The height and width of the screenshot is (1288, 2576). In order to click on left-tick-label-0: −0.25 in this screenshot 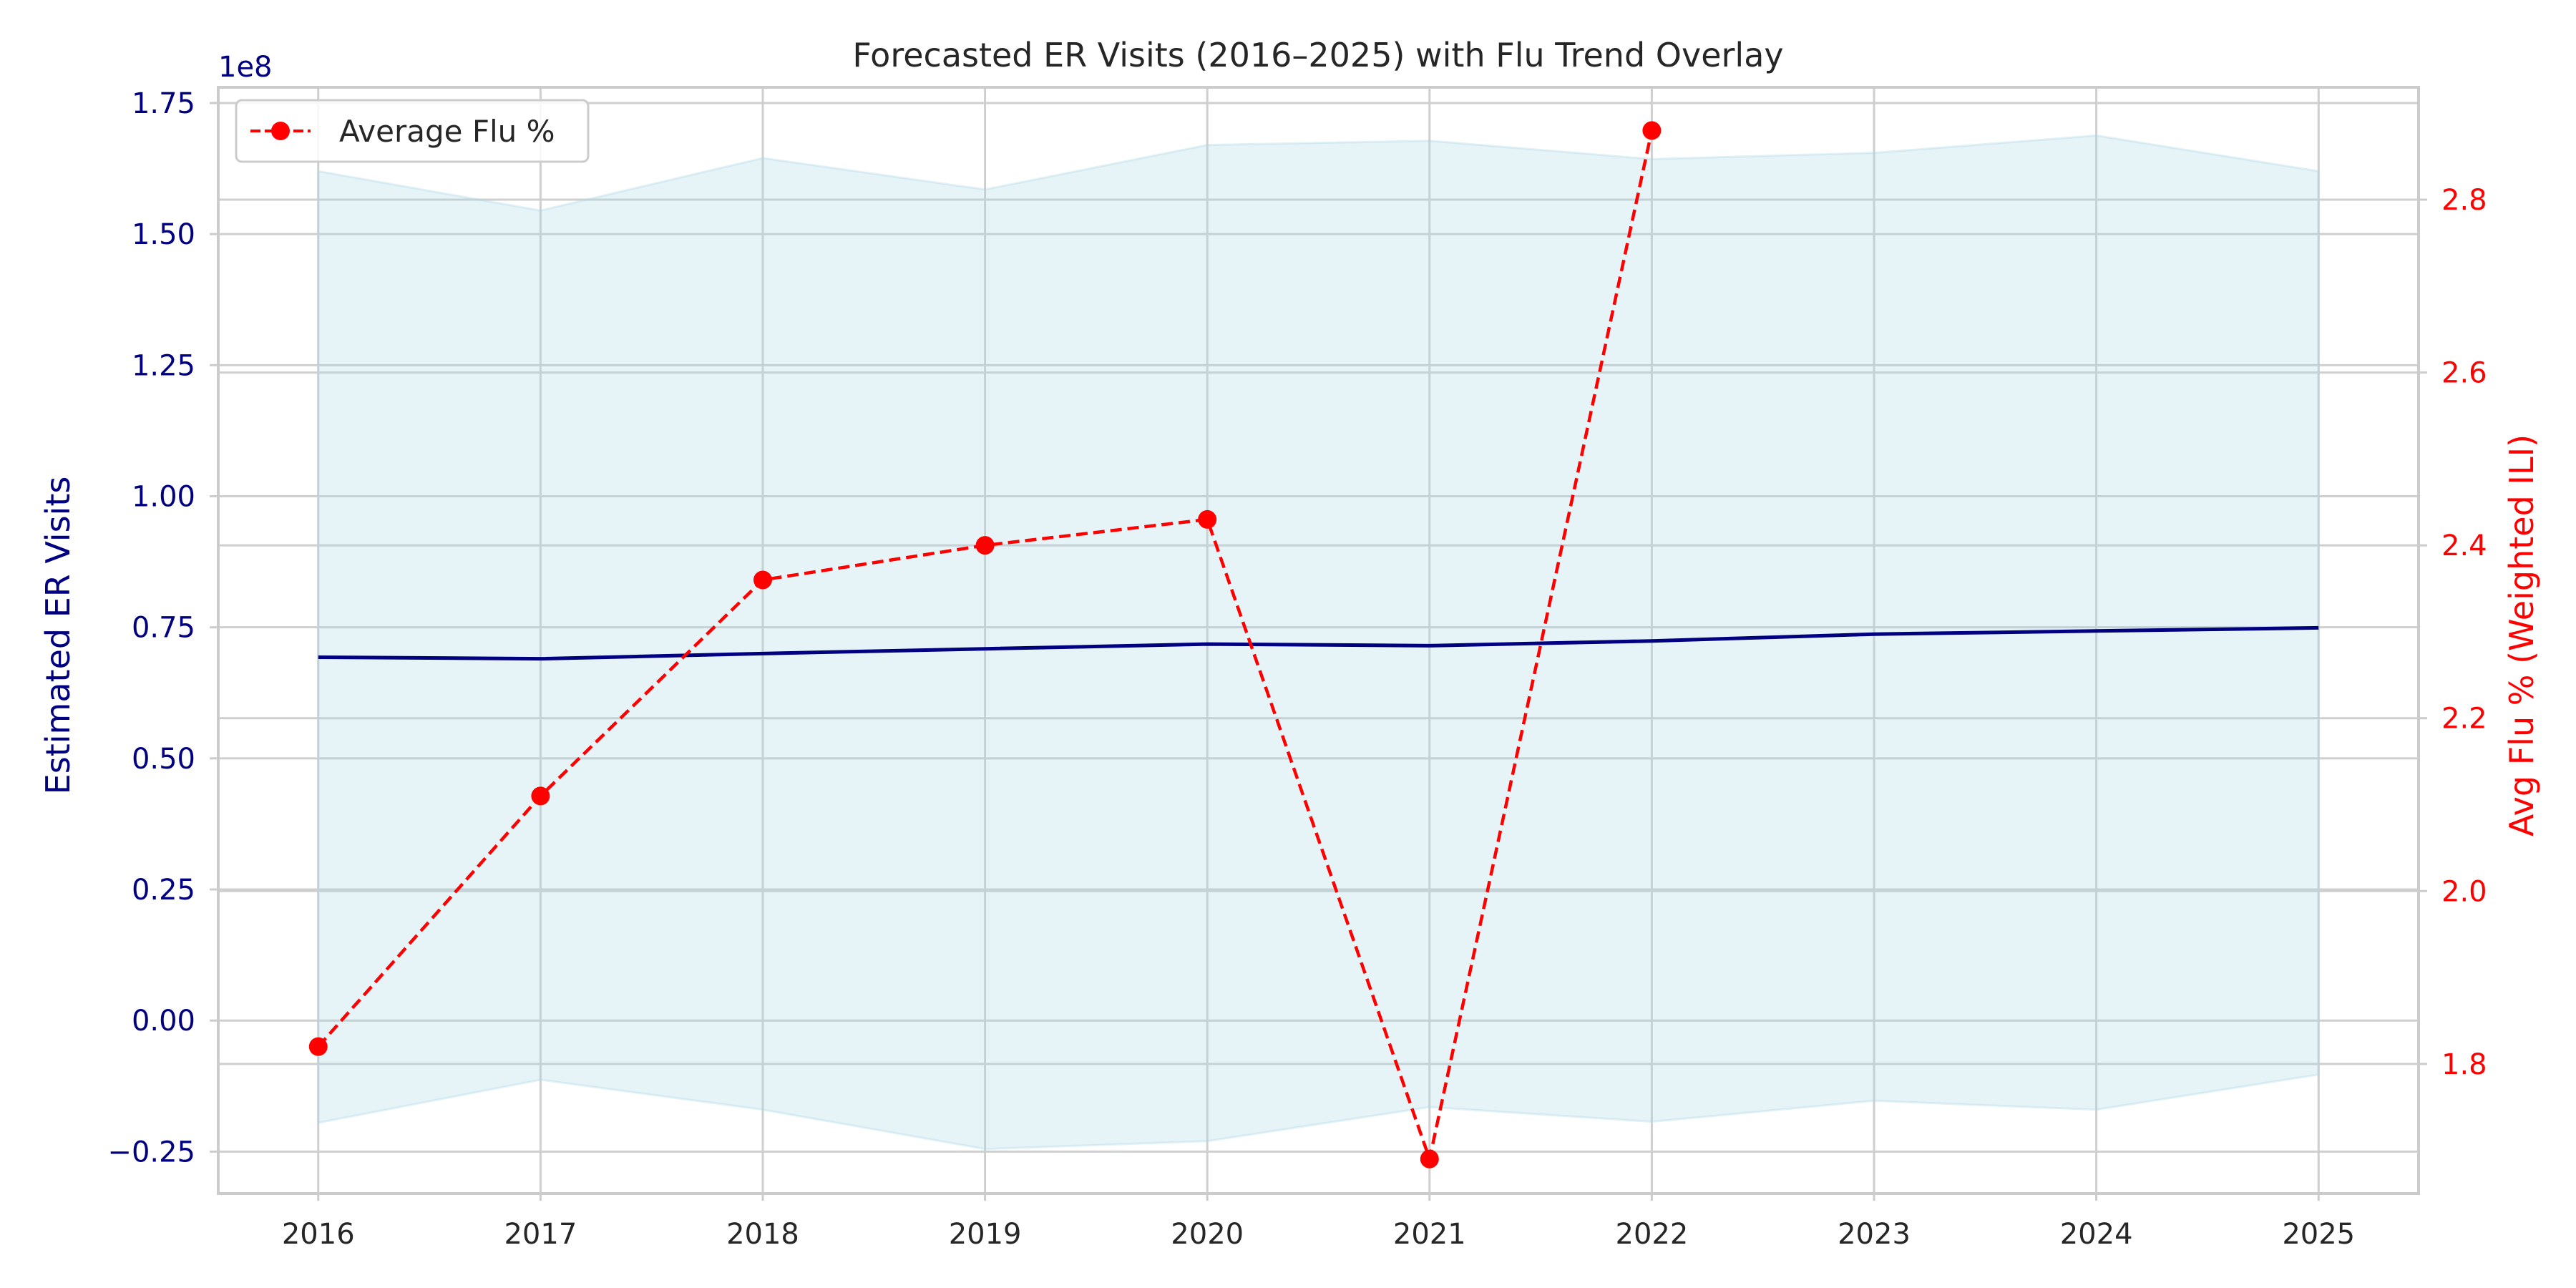, I will do `click(151, 1152)`.